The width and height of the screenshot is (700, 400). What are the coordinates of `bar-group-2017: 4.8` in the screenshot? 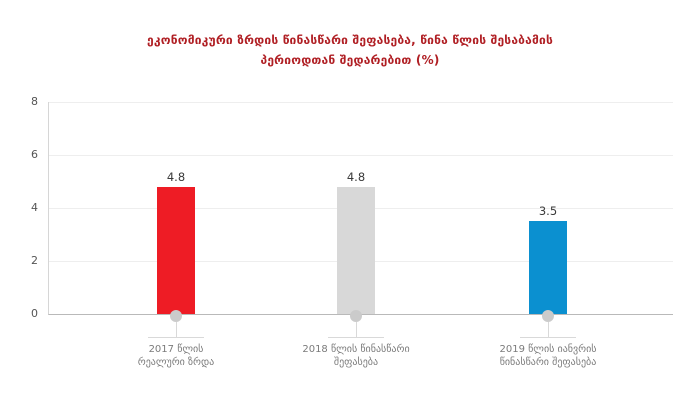 It's located at (176, 242).